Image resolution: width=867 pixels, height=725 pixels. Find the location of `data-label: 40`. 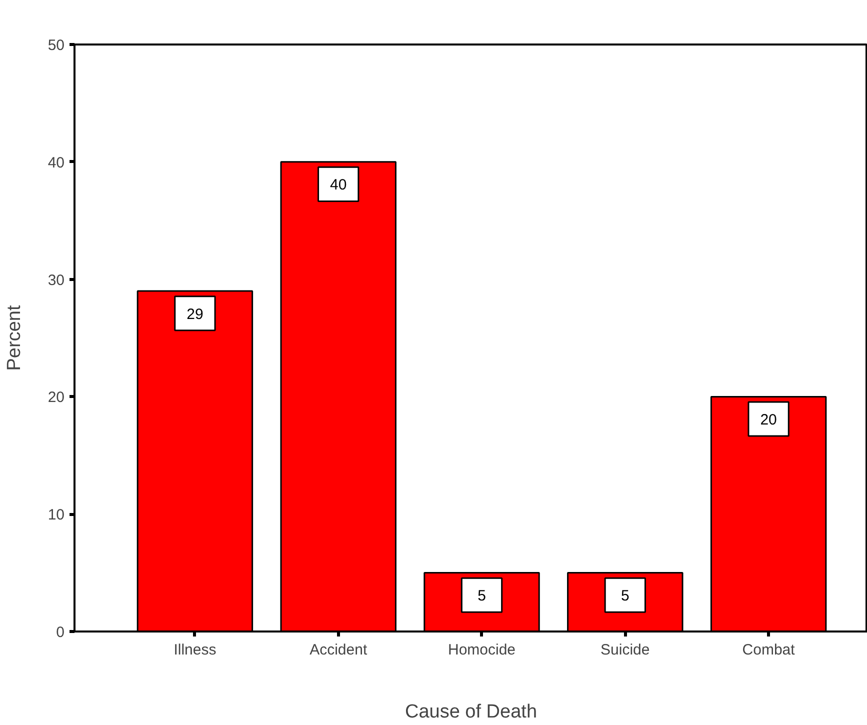

data-label: 40 is located at coordinates (338, 185).